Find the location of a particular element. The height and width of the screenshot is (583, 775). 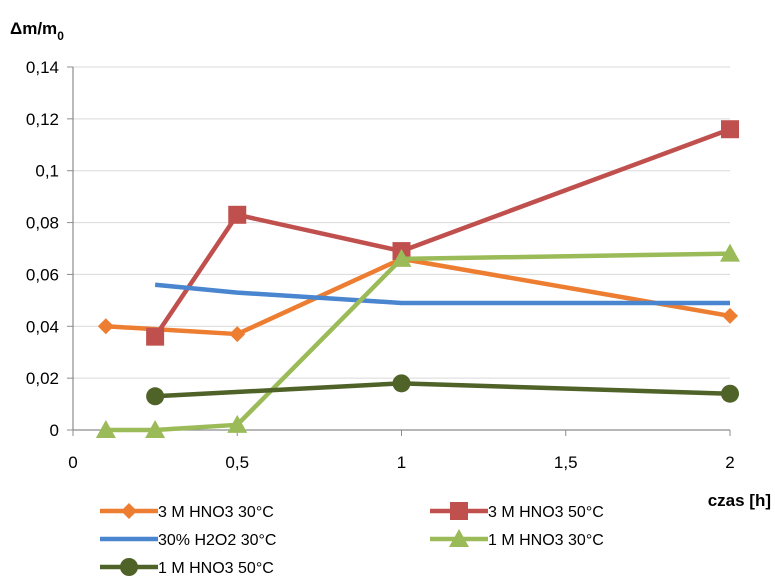

y-tick-label: 0,08 is located at coordinates (42, 223).